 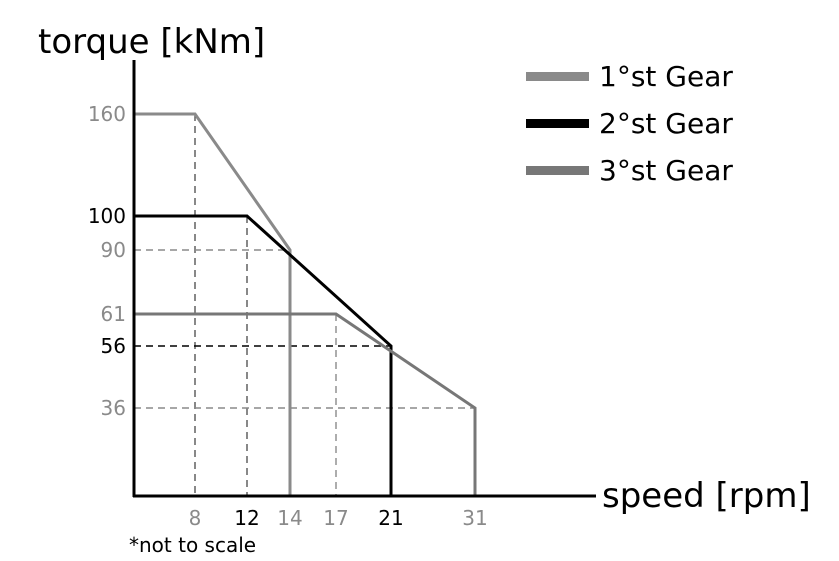 What do you see at coordinates (107, 216) in the screenshot?
I see `y-tick-label-100: 100` at bounding box center [107, 216].